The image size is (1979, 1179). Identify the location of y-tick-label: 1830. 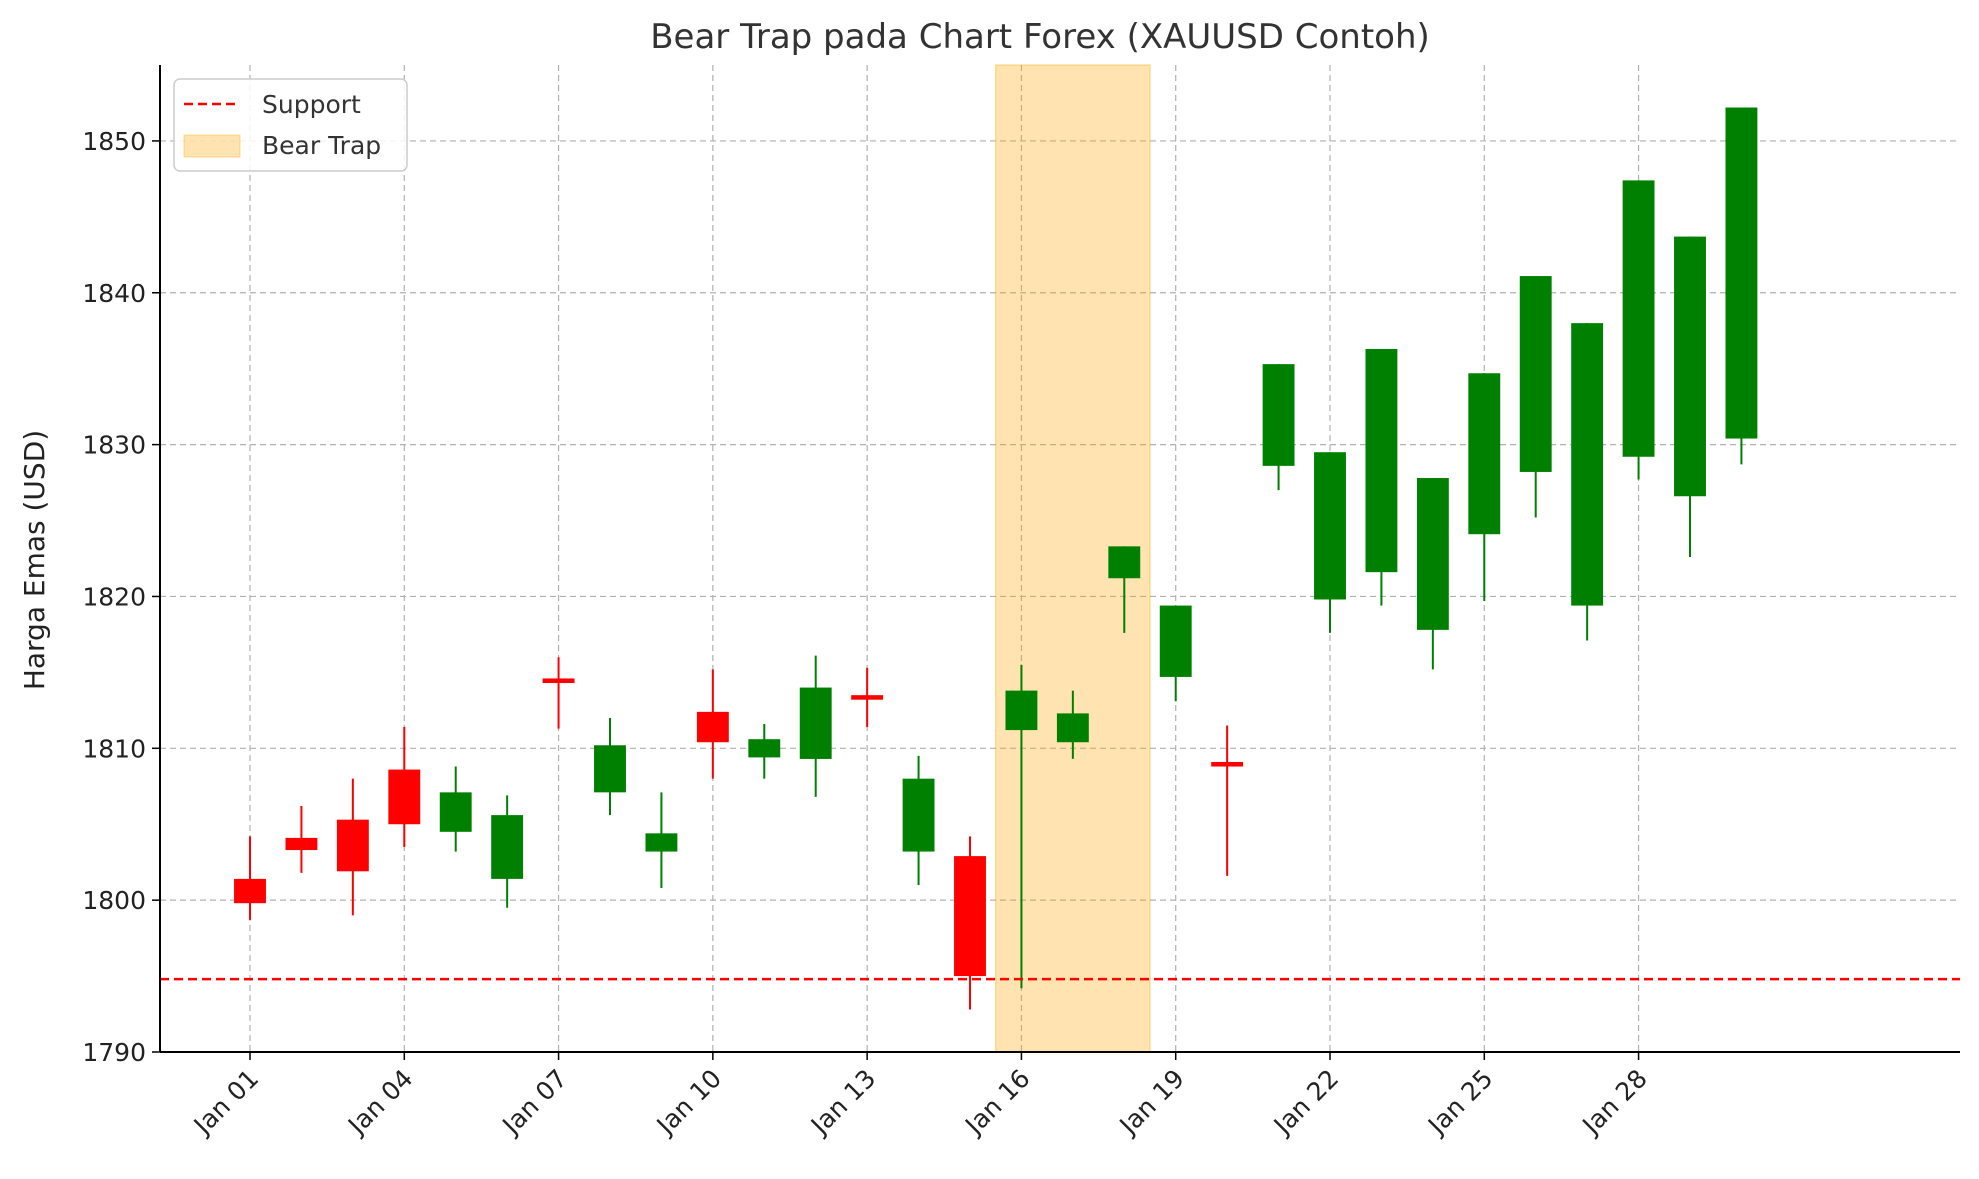
(114, 445).